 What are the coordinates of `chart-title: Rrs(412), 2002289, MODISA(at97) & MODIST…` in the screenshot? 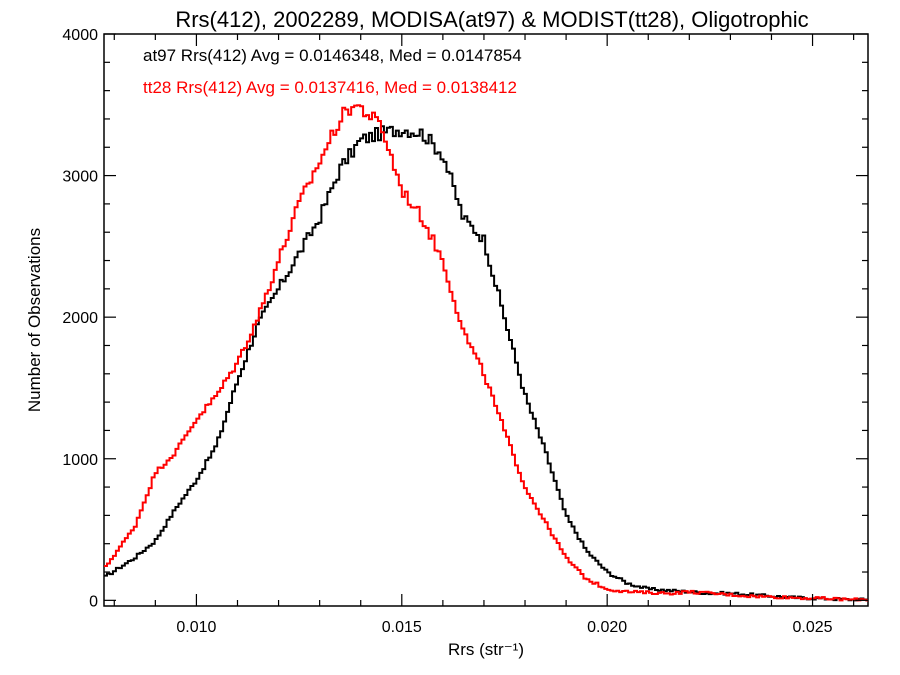 It's located at (491, 19).